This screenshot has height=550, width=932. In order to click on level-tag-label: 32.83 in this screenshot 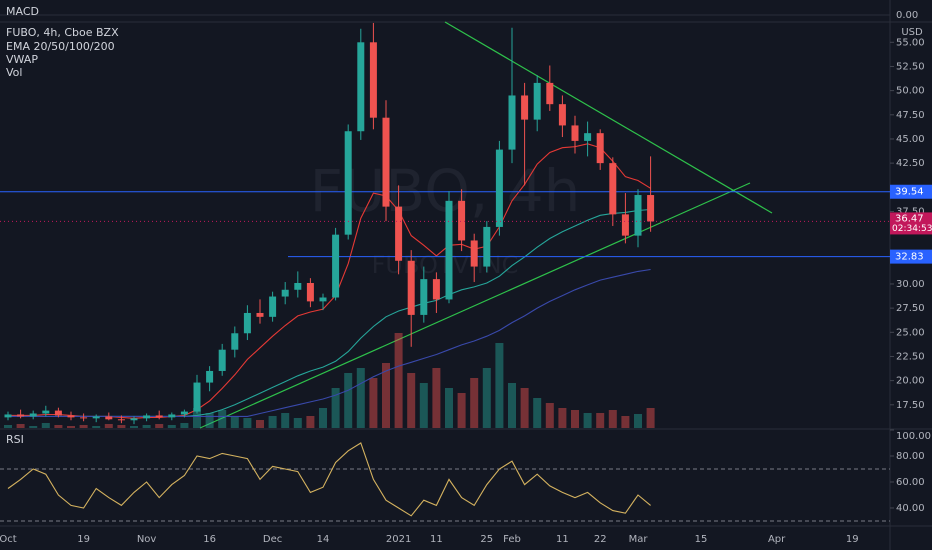, I will do `click(909, 257)`.